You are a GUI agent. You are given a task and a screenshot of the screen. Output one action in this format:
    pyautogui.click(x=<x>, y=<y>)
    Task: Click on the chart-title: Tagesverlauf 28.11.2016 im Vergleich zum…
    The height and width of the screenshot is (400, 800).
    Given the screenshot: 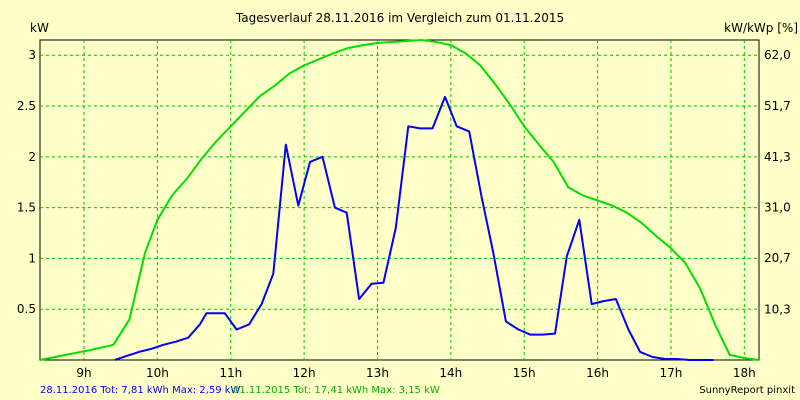 What is the action you would take?
    pyautogui.click(x=399, y=18)
    